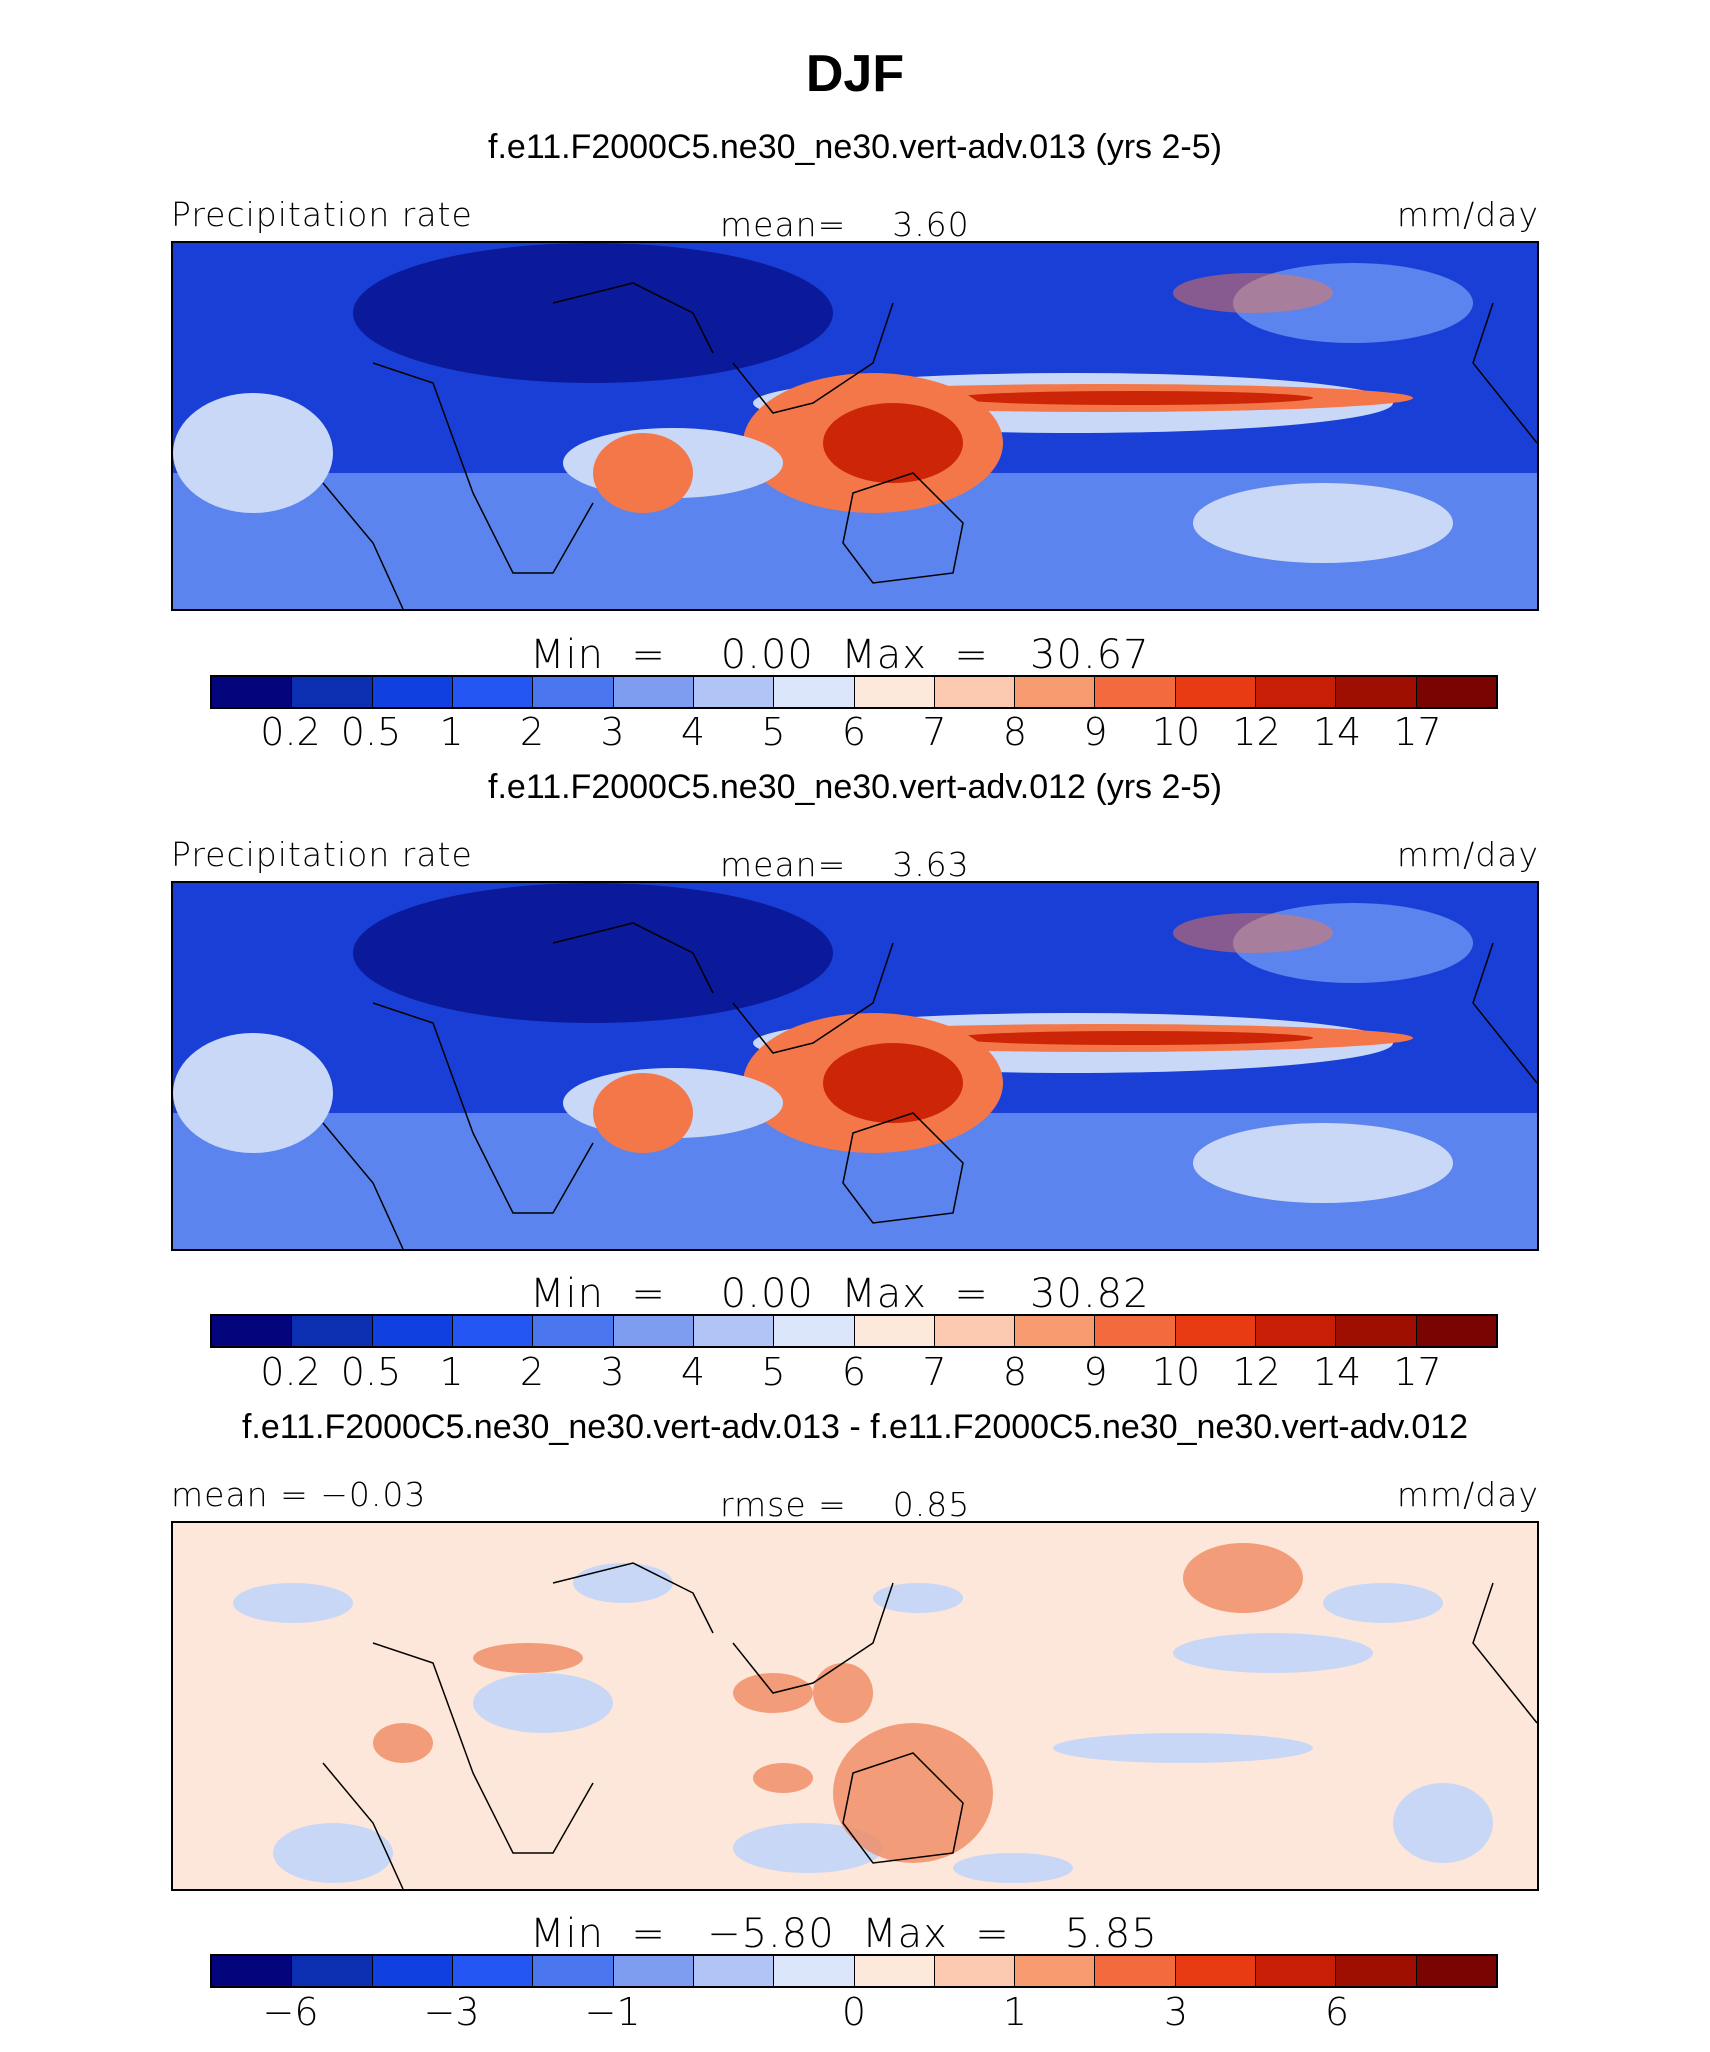 Image resolution: width=1710 pixels, height=2052 pixels. I want to click on panel-units-label: mm/day, so click(1467, 854).